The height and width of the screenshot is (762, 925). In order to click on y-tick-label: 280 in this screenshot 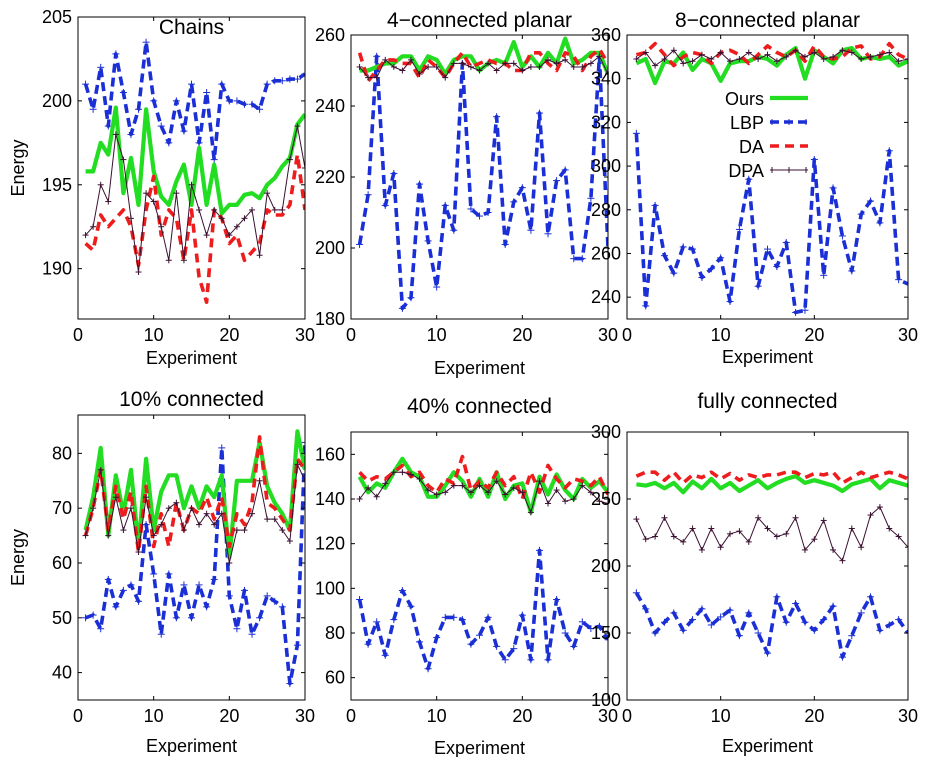, I will do `click(606, 210)`.